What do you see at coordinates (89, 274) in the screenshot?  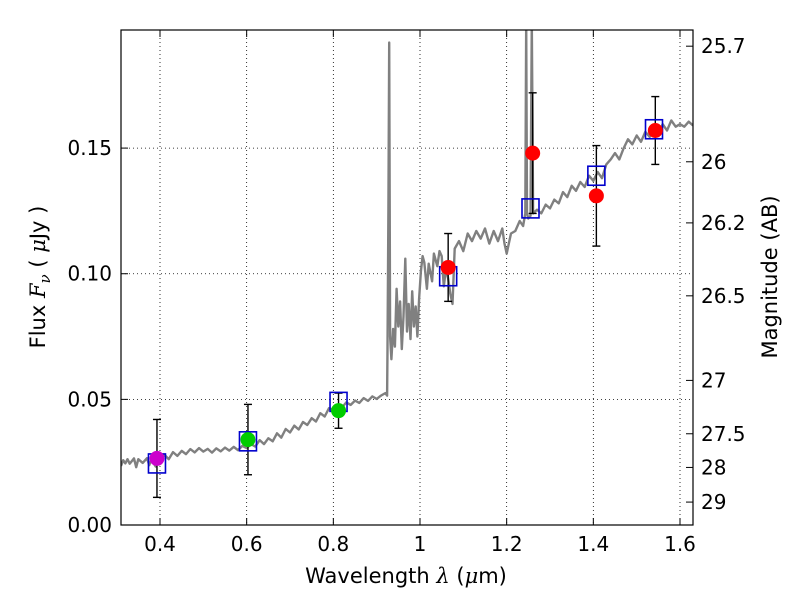 I see `y-tick-label: 0.10` at bounding box center [89, 274].